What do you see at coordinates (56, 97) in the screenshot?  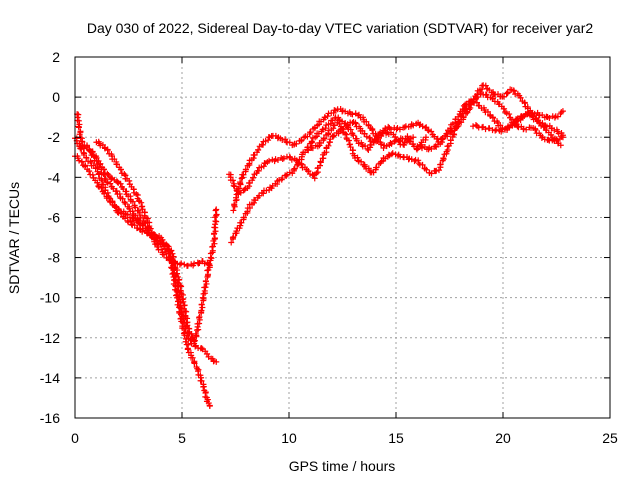 I see `y-tick-label: 0` at bounding box center [56, 97].